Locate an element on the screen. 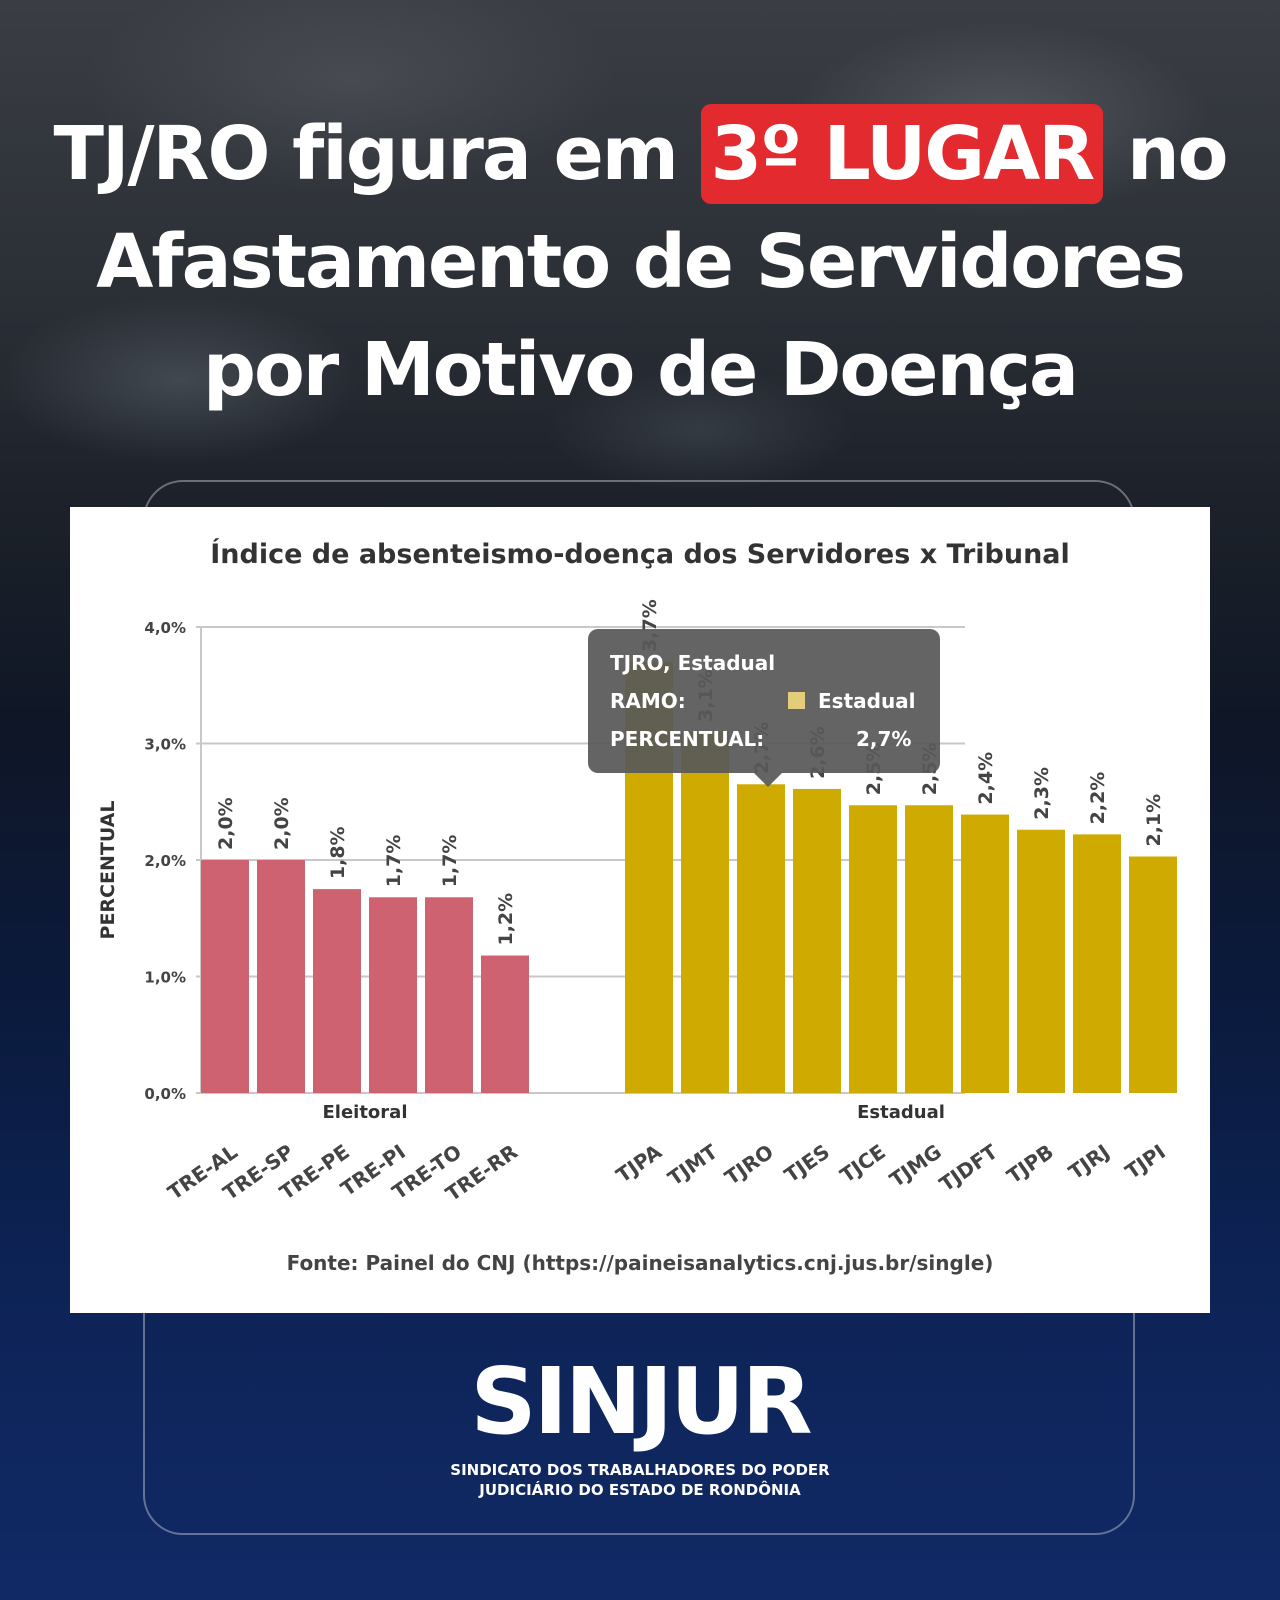  bar-value-label: 2,1% is located at coordinates (1154, 820).